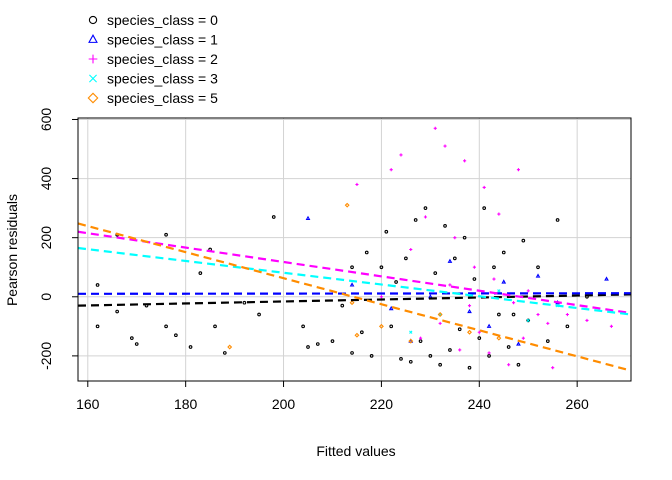 This screenshot has width=672, height=480. Describe the element at coordinates (12, 250) in the screenshot. I see `y-axis-label: Pearson residuals` at that location.